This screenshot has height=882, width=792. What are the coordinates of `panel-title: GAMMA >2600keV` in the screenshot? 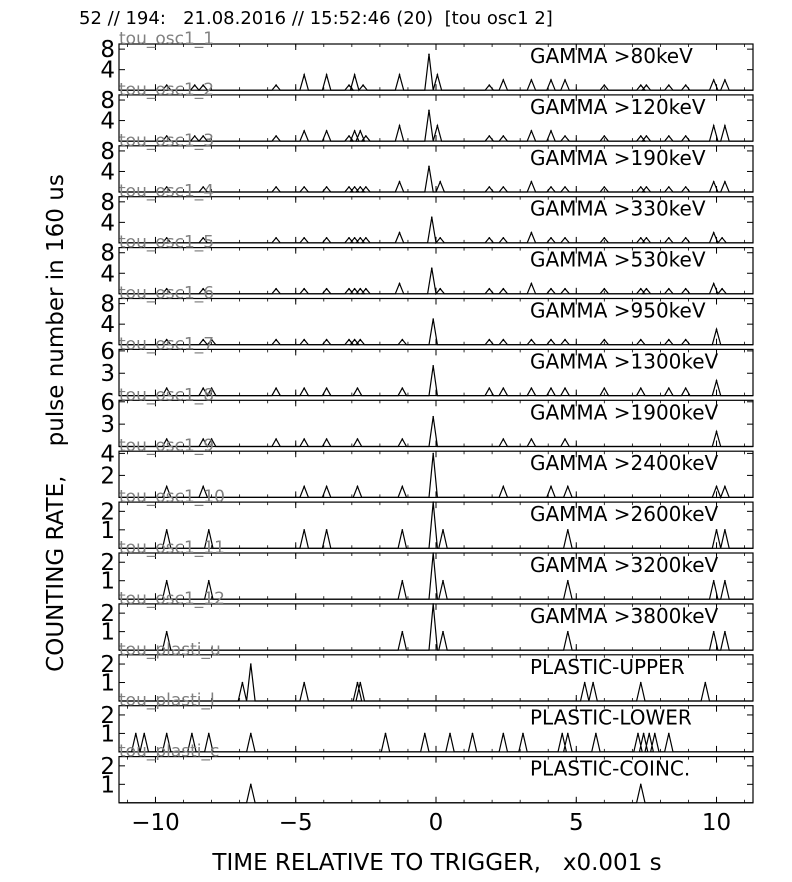 It's located at (624, 514).